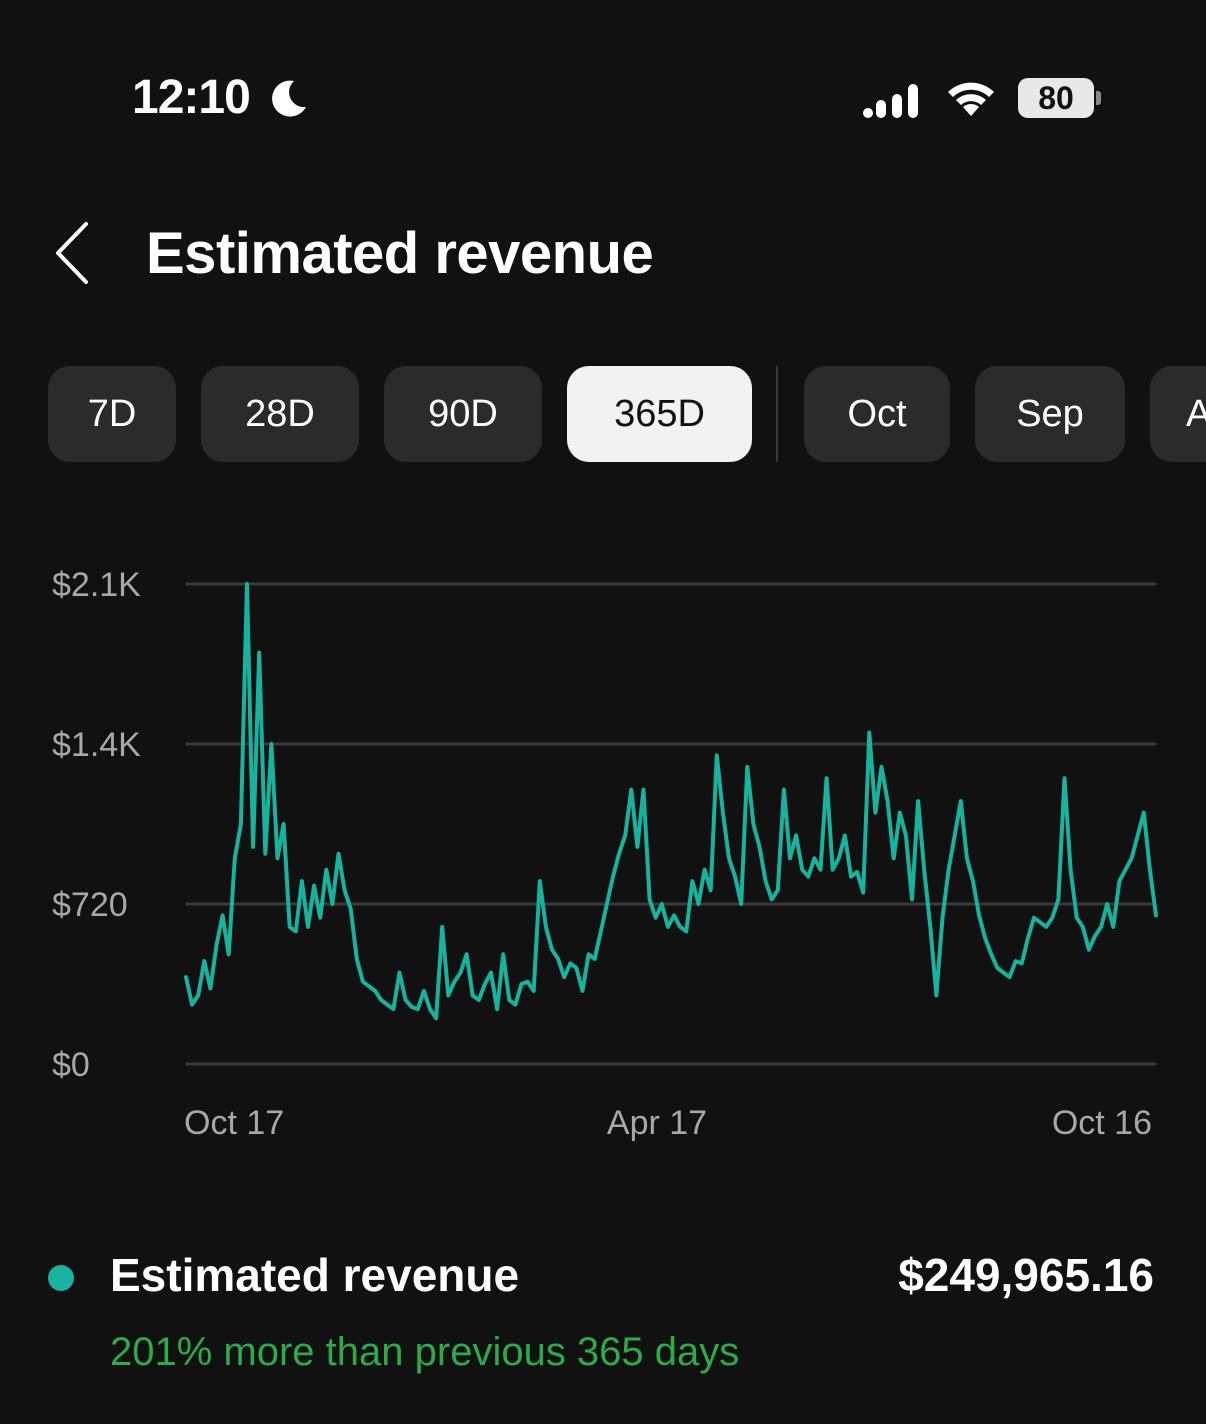 The width and height of the screenshot is (1206, 1424). Describe the element at coordinates (90, 905) in the screenshot. I see `y-tick-label: $720` at that location.